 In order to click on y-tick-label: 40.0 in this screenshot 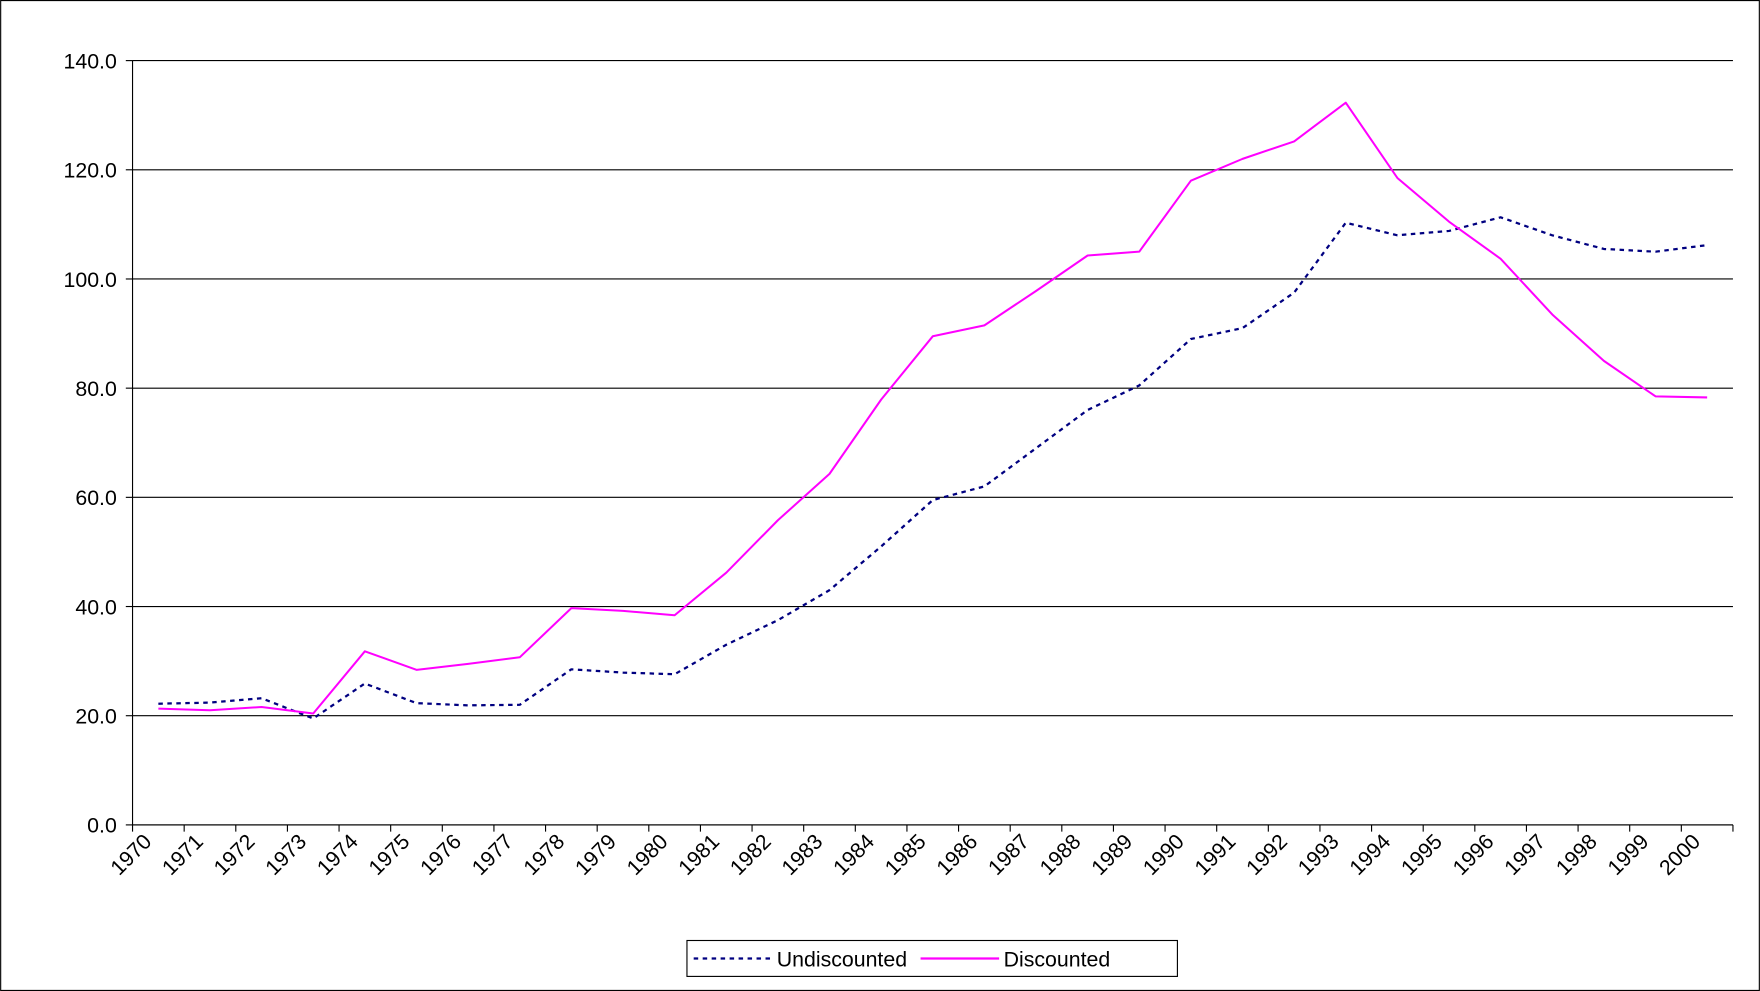, I will do `click(96, 607)`.